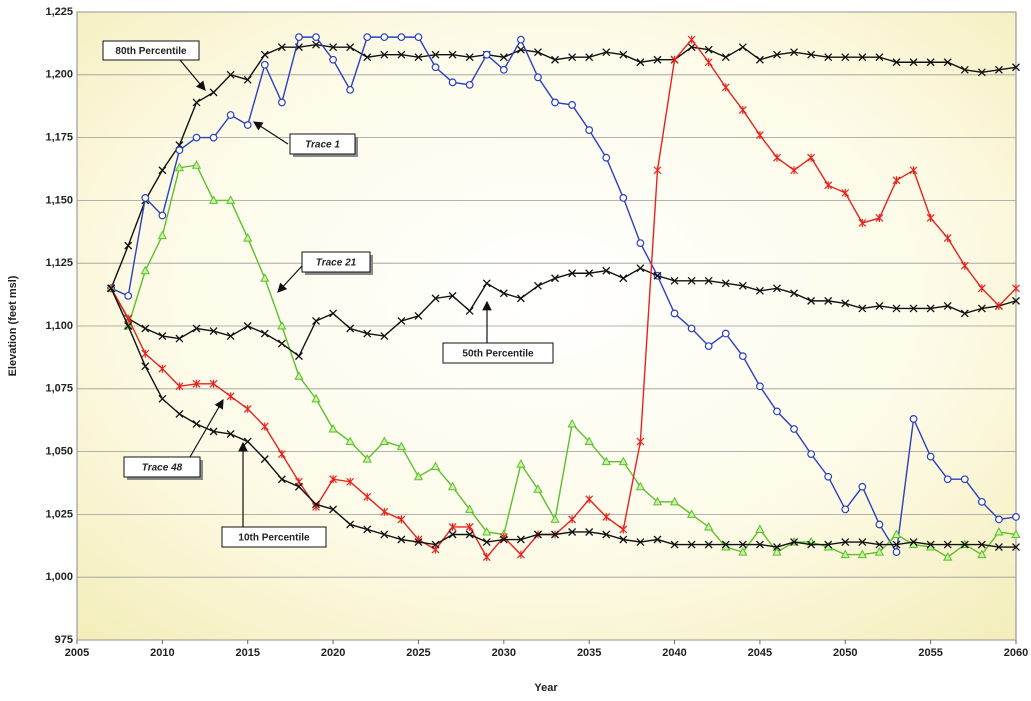  Describe the element at coordinates (418, 653) in the screenshot. I see `x-tick-label: 2025` at that location.